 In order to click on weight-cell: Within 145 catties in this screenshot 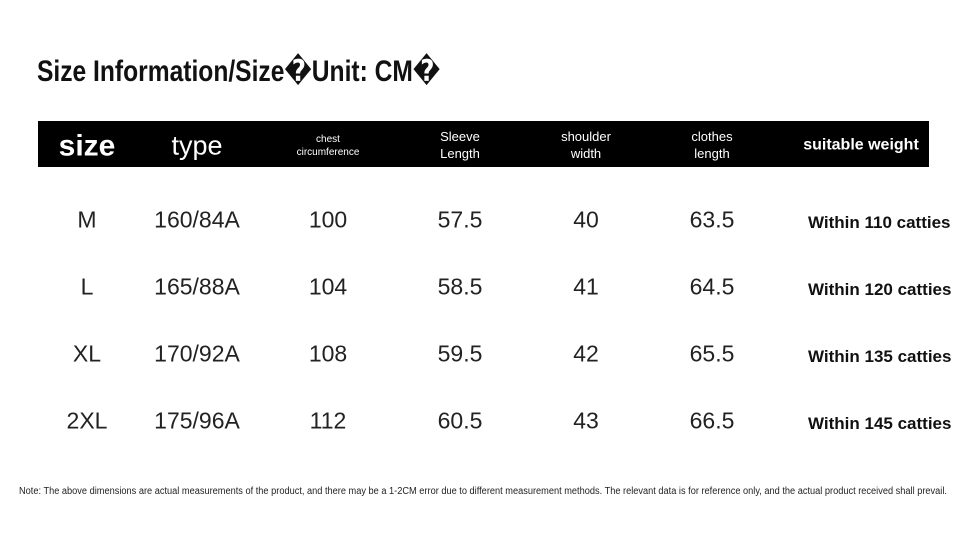, I will do `click(880, 423)`.